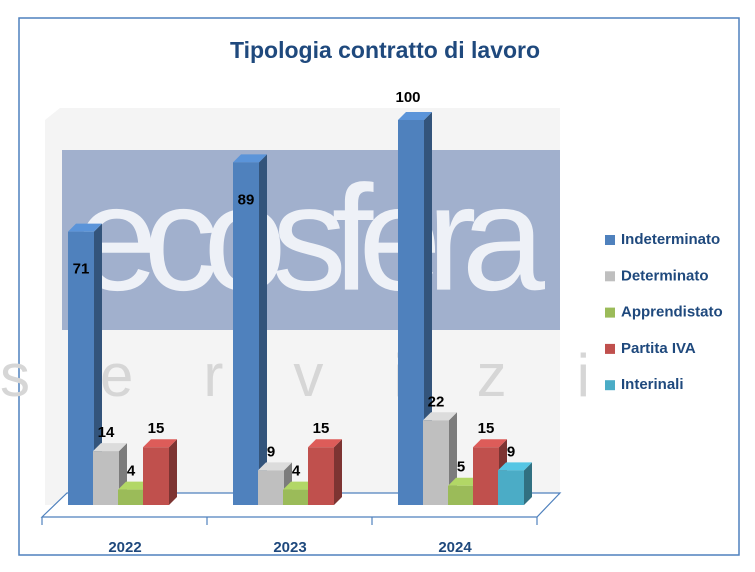  I want to click on data-label: 22, so click(436, 401).